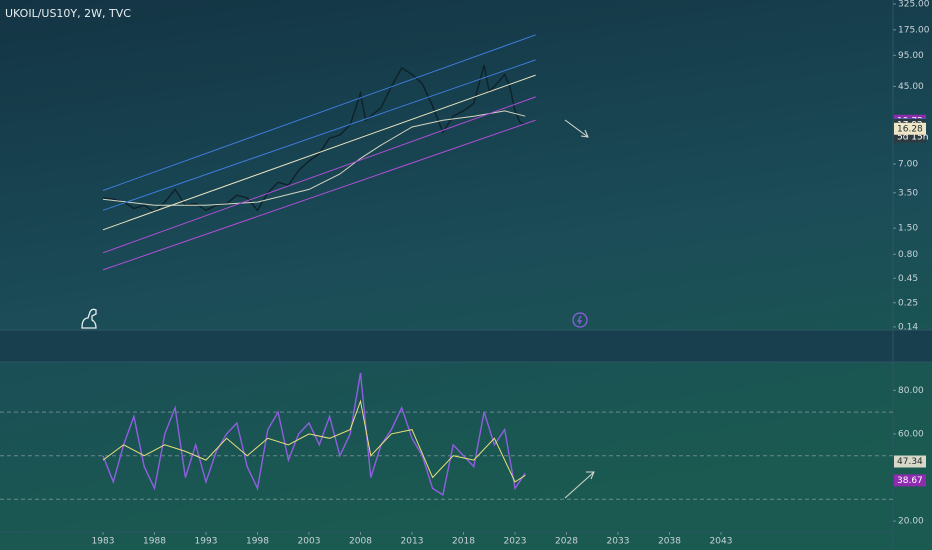 The width and height of the screenshot is (932, 550). What do you see at coordinates (914, 5) in the screenshot?
I see `y-tick-label: 325.00` at bounding box center [914, 5].